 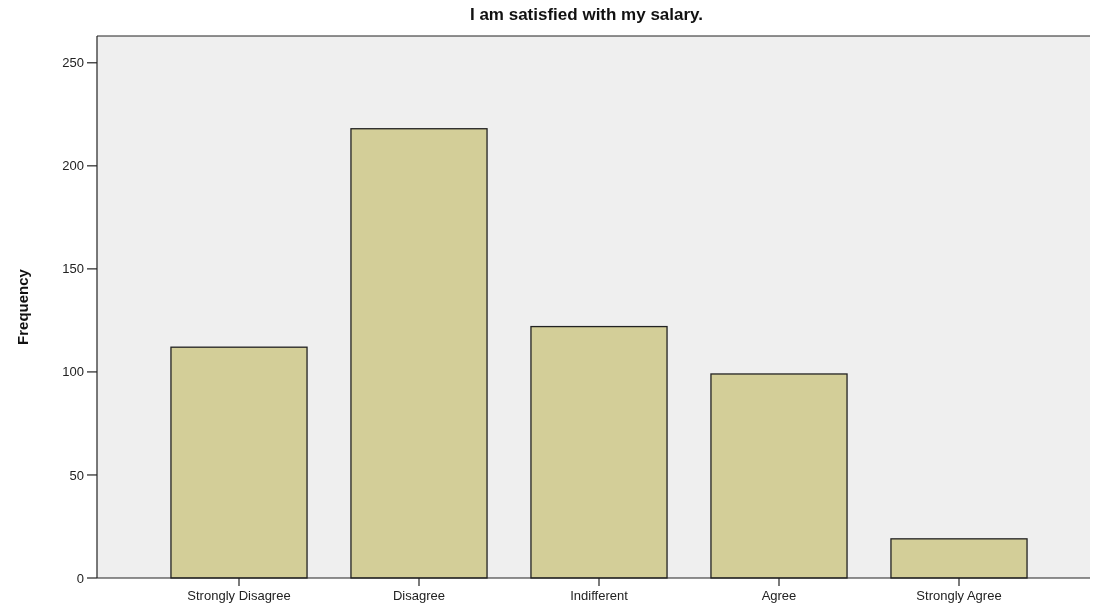 I want to click on y-tick-label: 50, so click(x=76, y=475).